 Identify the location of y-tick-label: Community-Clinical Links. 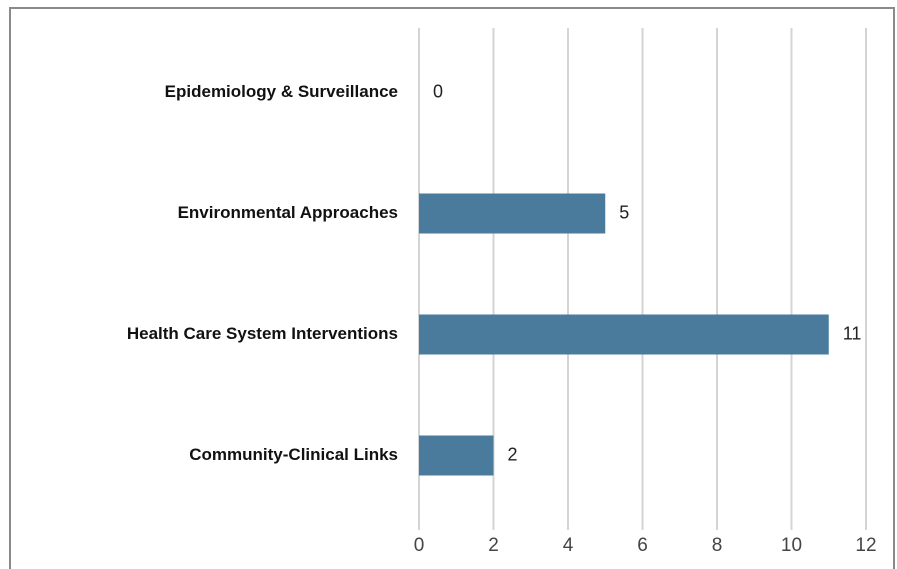
(293, 454).